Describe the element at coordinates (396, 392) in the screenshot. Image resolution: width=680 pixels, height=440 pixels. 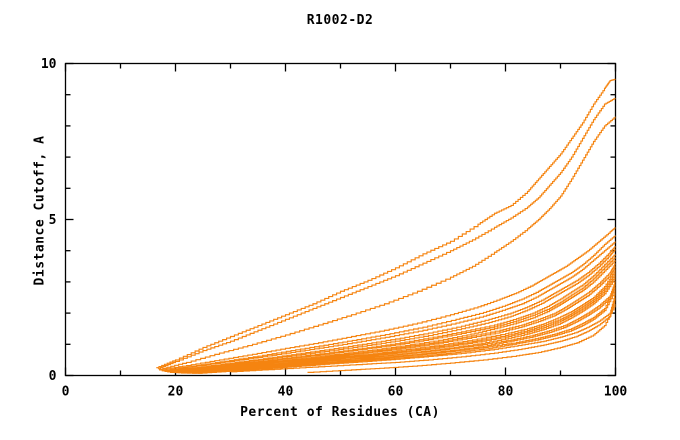
I see `x-tick-label: 60` at that location.